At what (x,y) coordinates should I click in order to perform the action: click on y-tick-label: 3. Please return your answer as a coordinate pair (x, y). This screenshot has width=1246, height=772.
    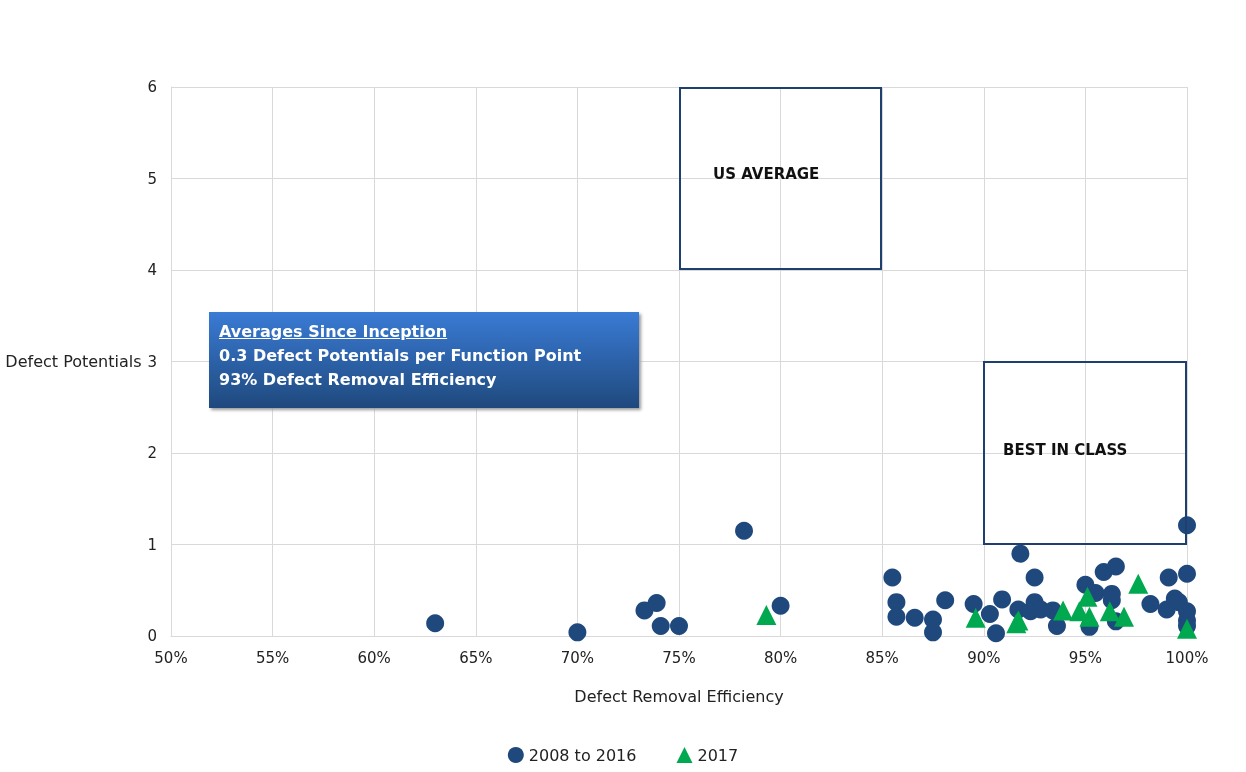
    Looking at the image, I should click on (152, 361).